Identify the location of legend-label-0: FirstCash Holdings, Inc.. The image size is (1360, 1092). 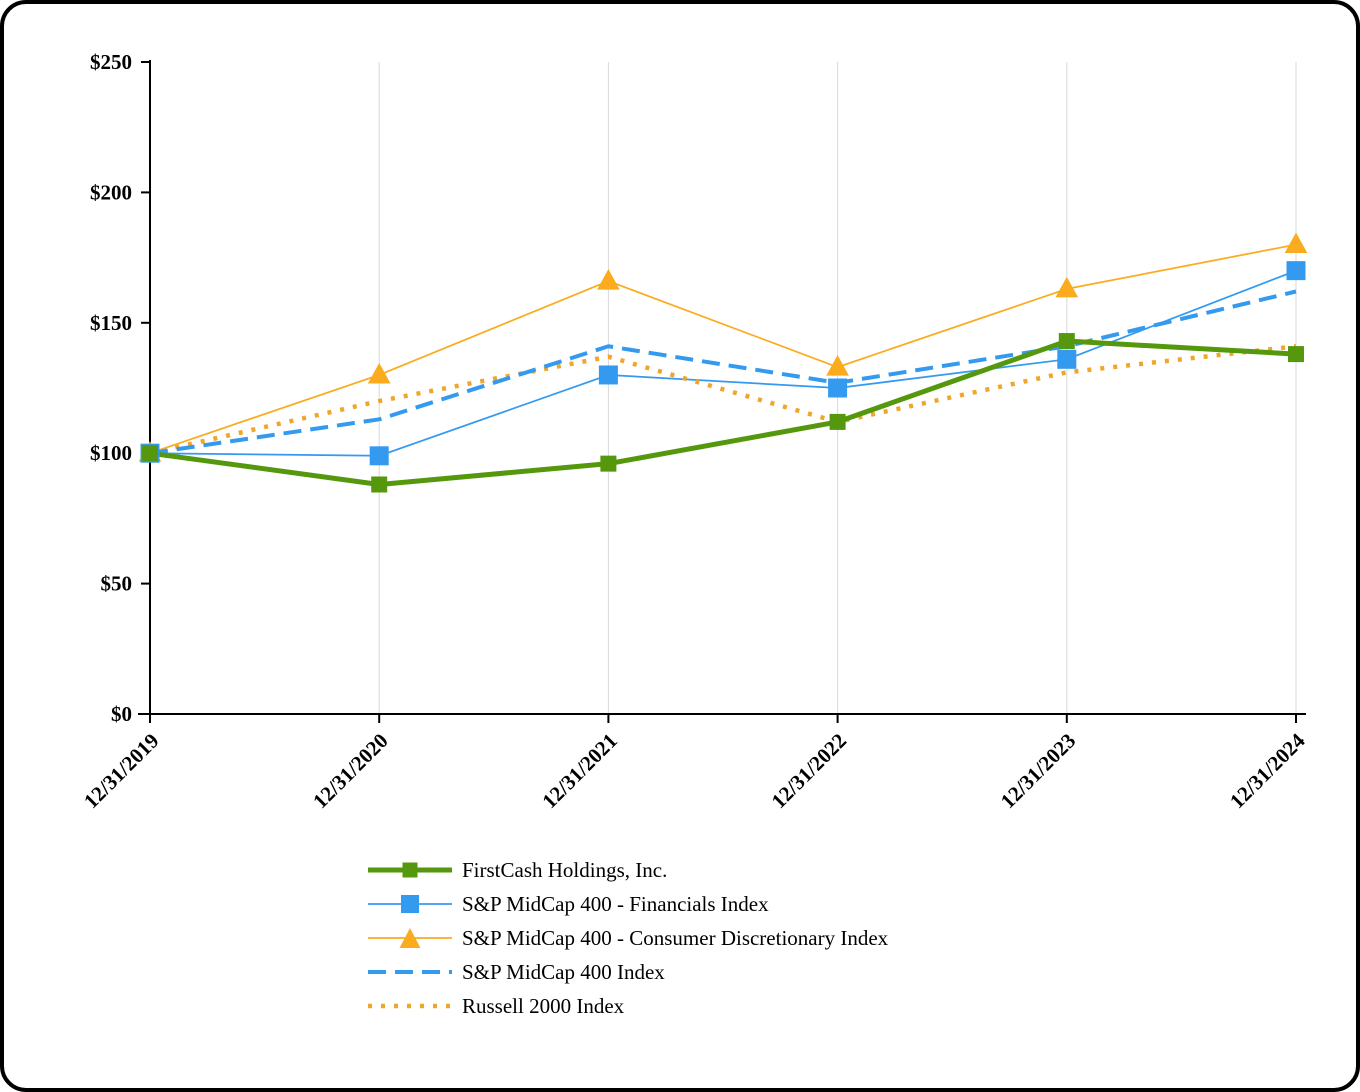
(565, 869).